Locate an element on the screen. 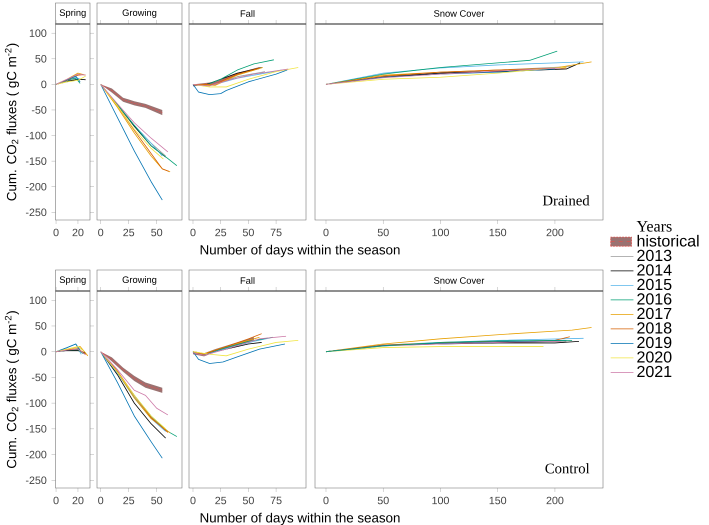 The height and width of the screenshot is (525, 709). legend-label: 2016 is located at coordinates (654, 299).